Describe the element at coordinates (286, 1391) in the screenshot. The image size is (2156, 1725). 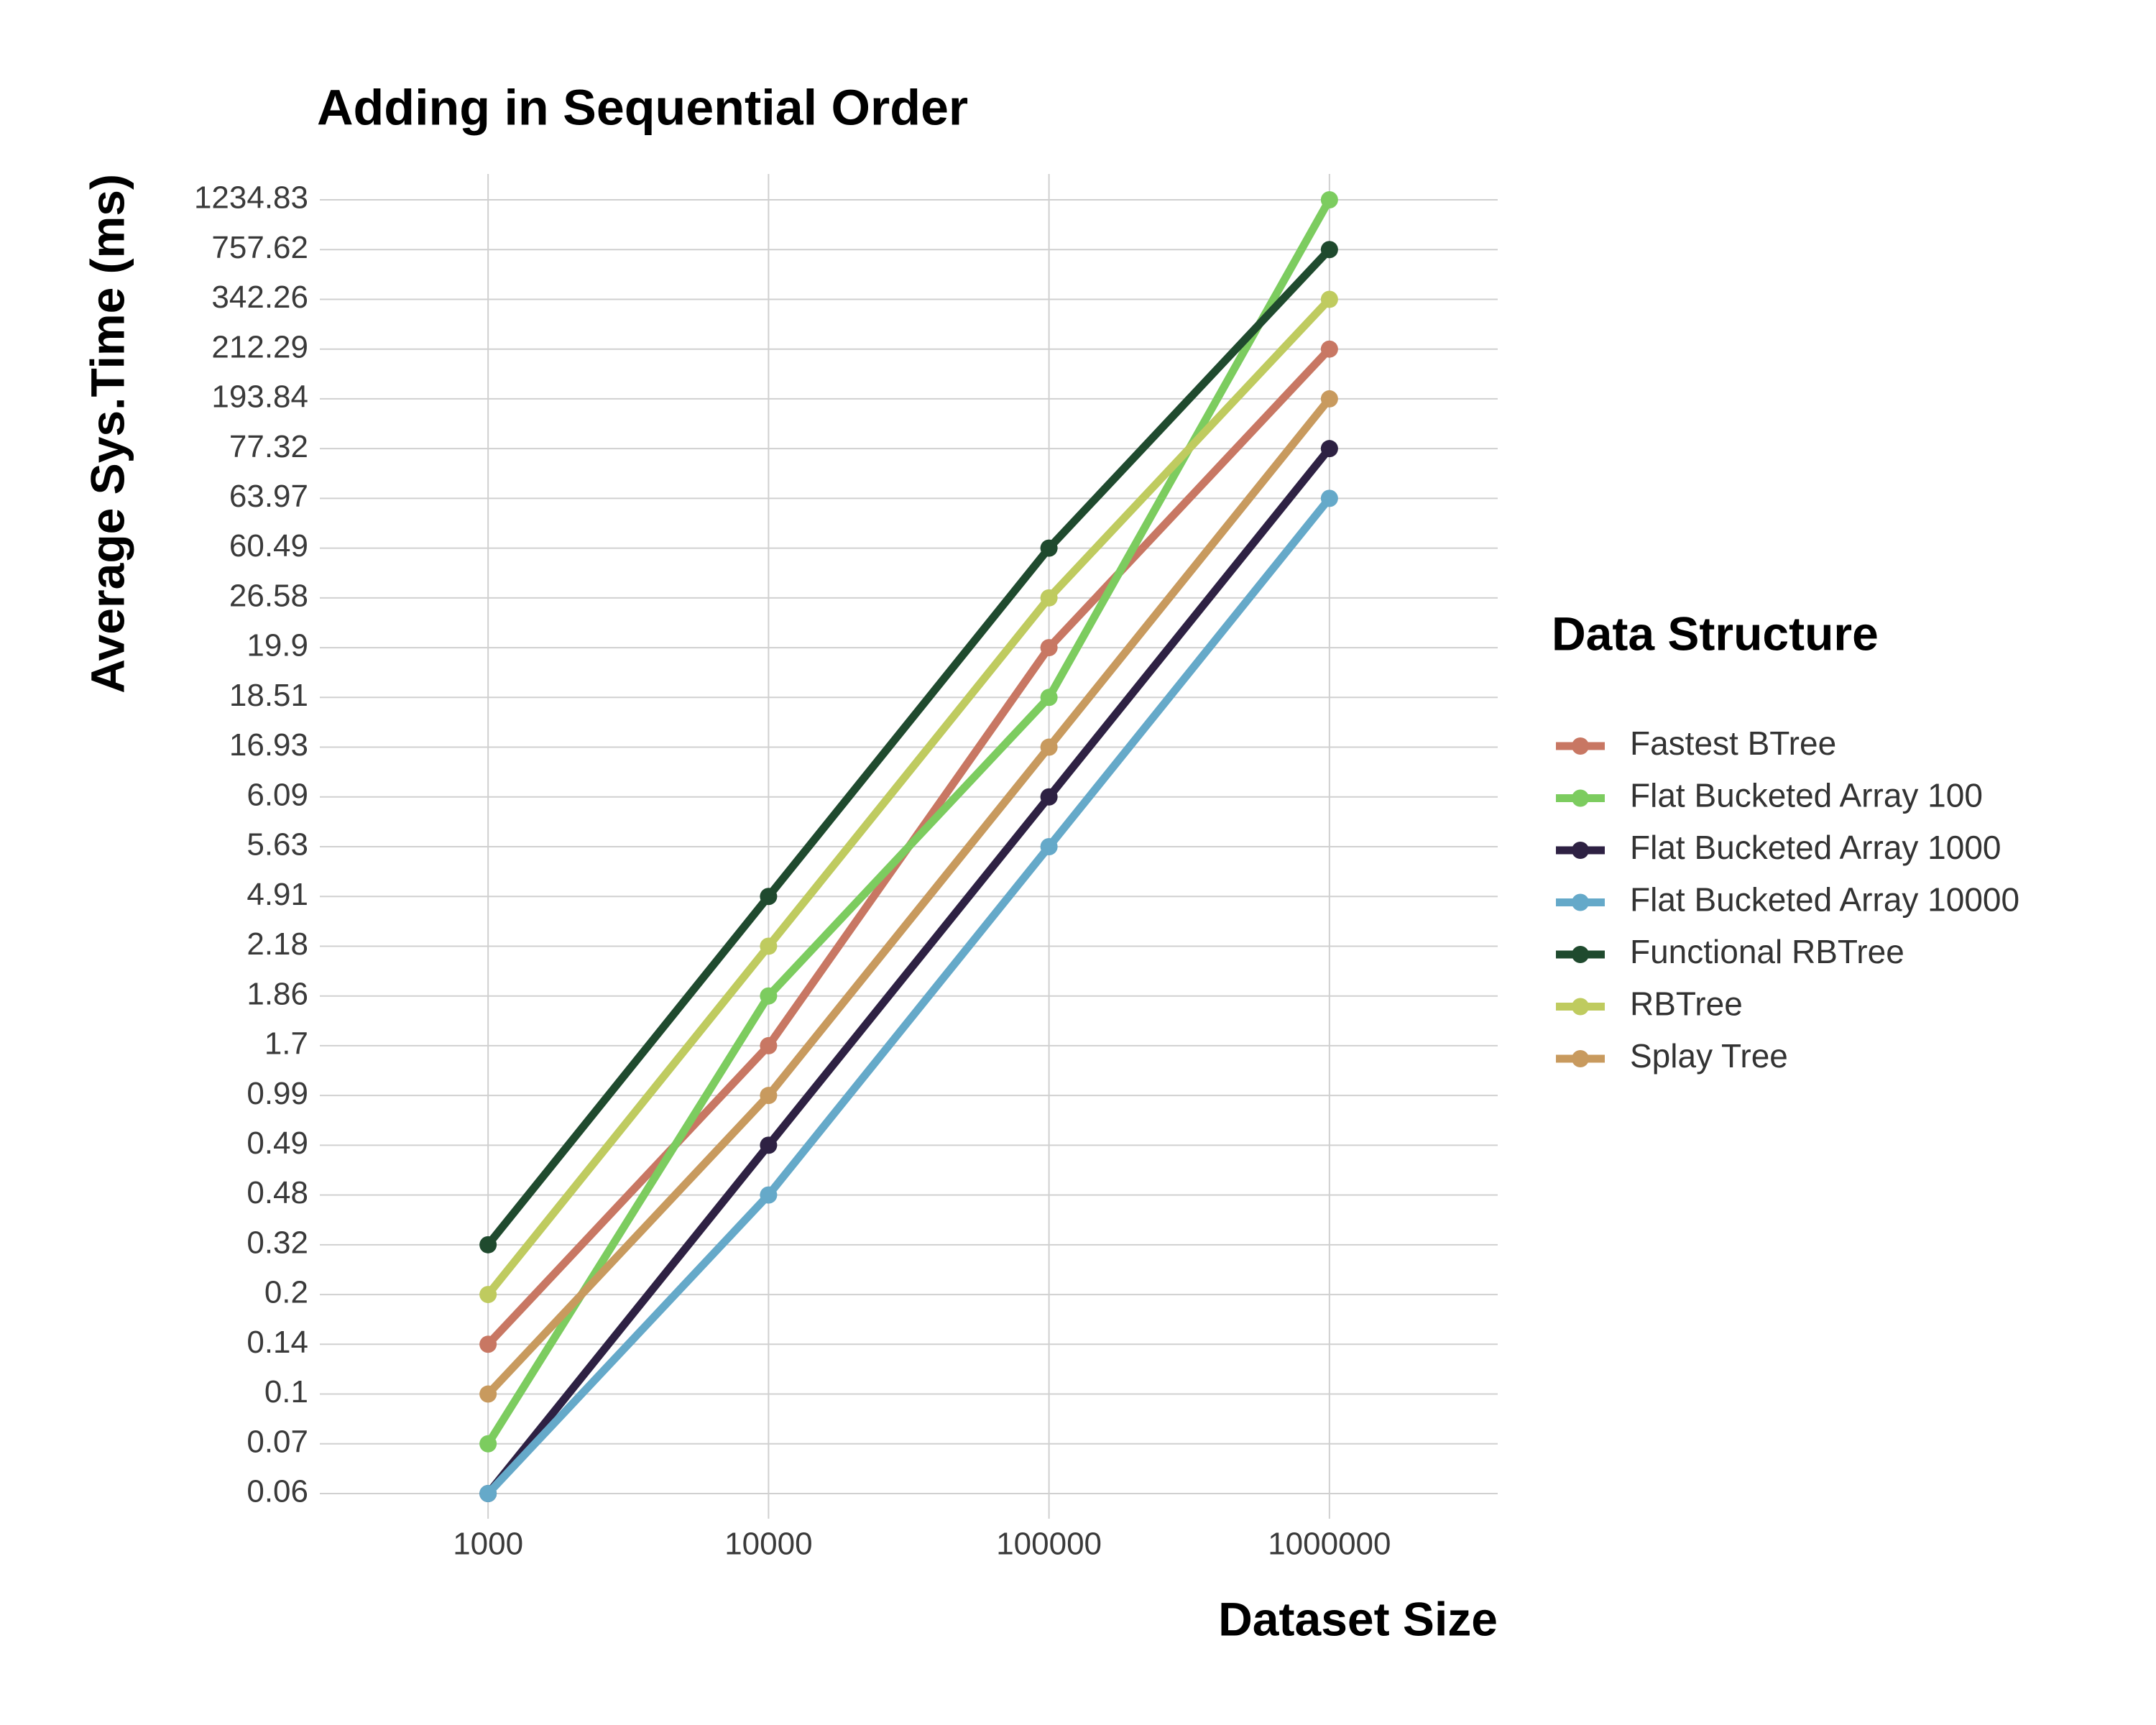
I see `y-tick-label: 0.1` at that location.